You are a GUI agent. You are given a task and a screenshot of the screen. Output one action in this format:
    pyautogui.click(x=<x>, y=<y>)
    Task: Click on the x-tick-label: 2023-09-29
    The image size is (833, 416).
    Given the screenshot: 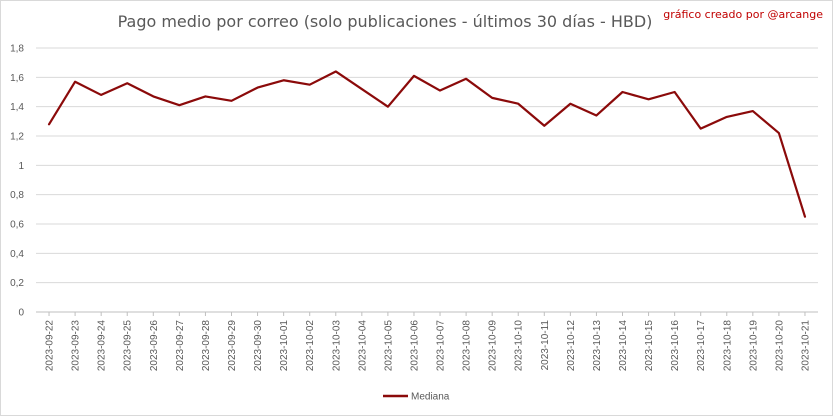 What is the action you would take?
    pyautogui.click(x=232, y=346)
    